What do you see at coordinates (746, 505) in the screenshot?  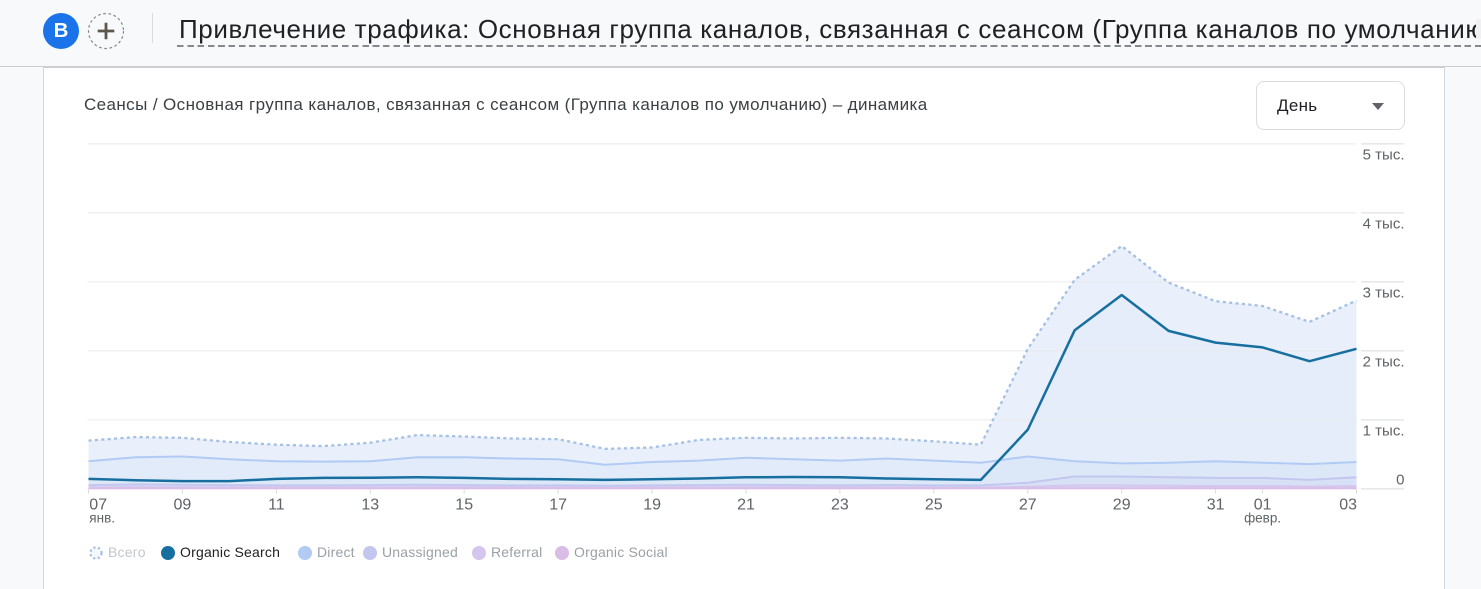 I see `svg-text: 21` at bounding box center [746, 505].